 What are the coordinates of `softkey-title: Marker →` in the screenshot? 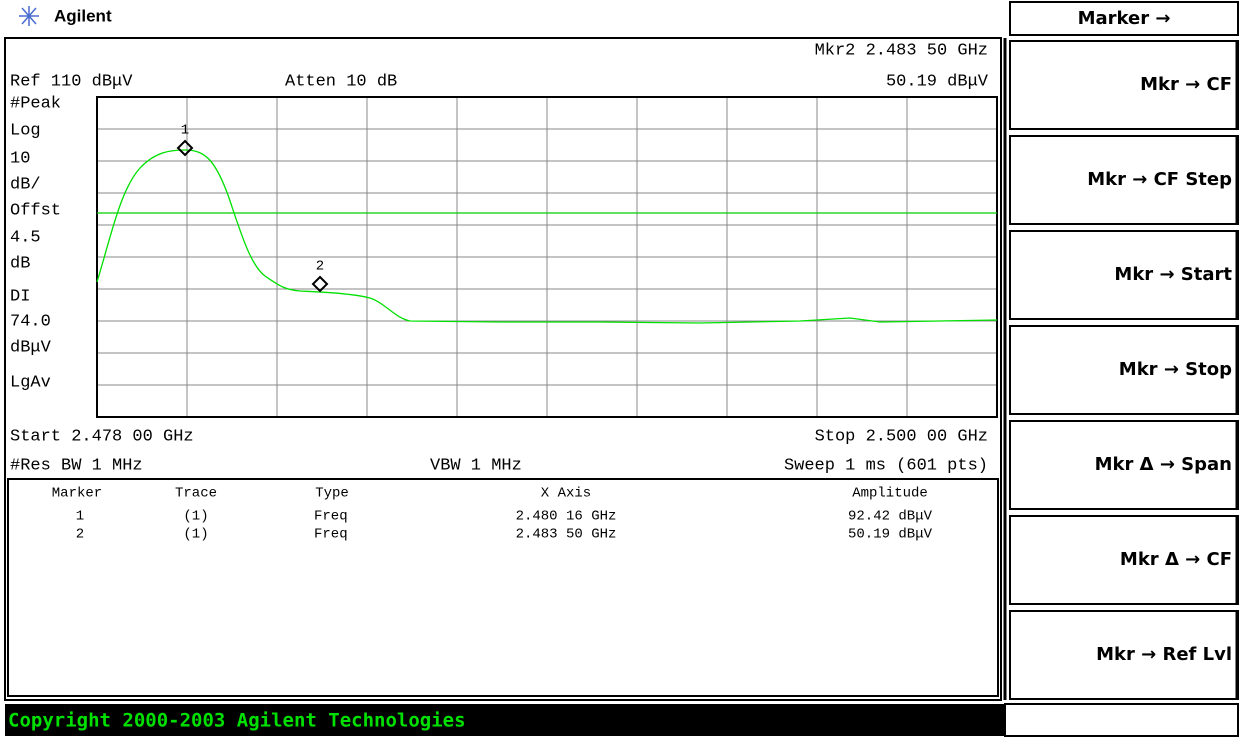 It's located at (1124, 18).